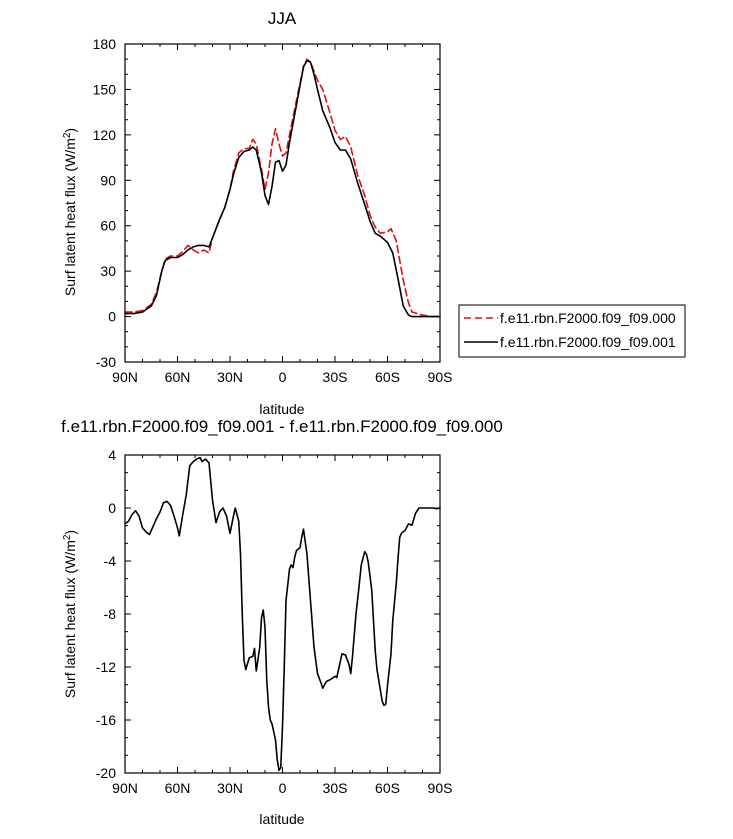 Image resolution: width=733 pixels, height=839 pixels. Describe the element at coordinates (230, 377) in the screenshot. I see `top-x-tick-label: 30N` at that location.